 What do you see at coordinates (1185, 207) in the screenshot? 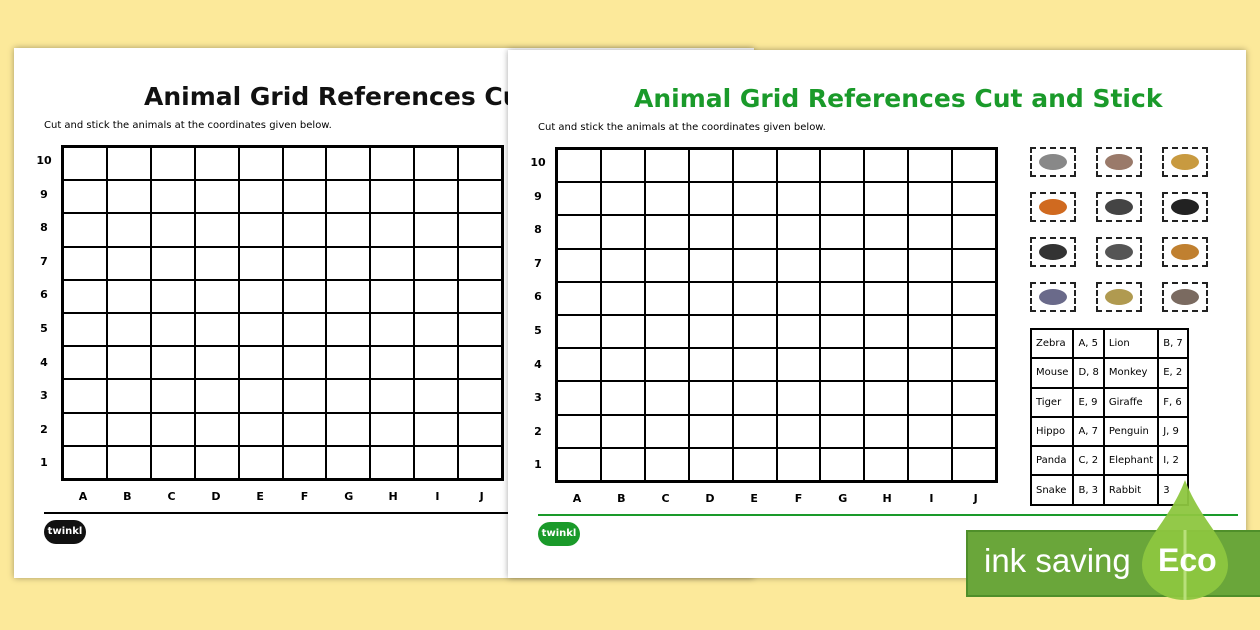
I see `gorilla-card` at bounding box center [1185, 207].